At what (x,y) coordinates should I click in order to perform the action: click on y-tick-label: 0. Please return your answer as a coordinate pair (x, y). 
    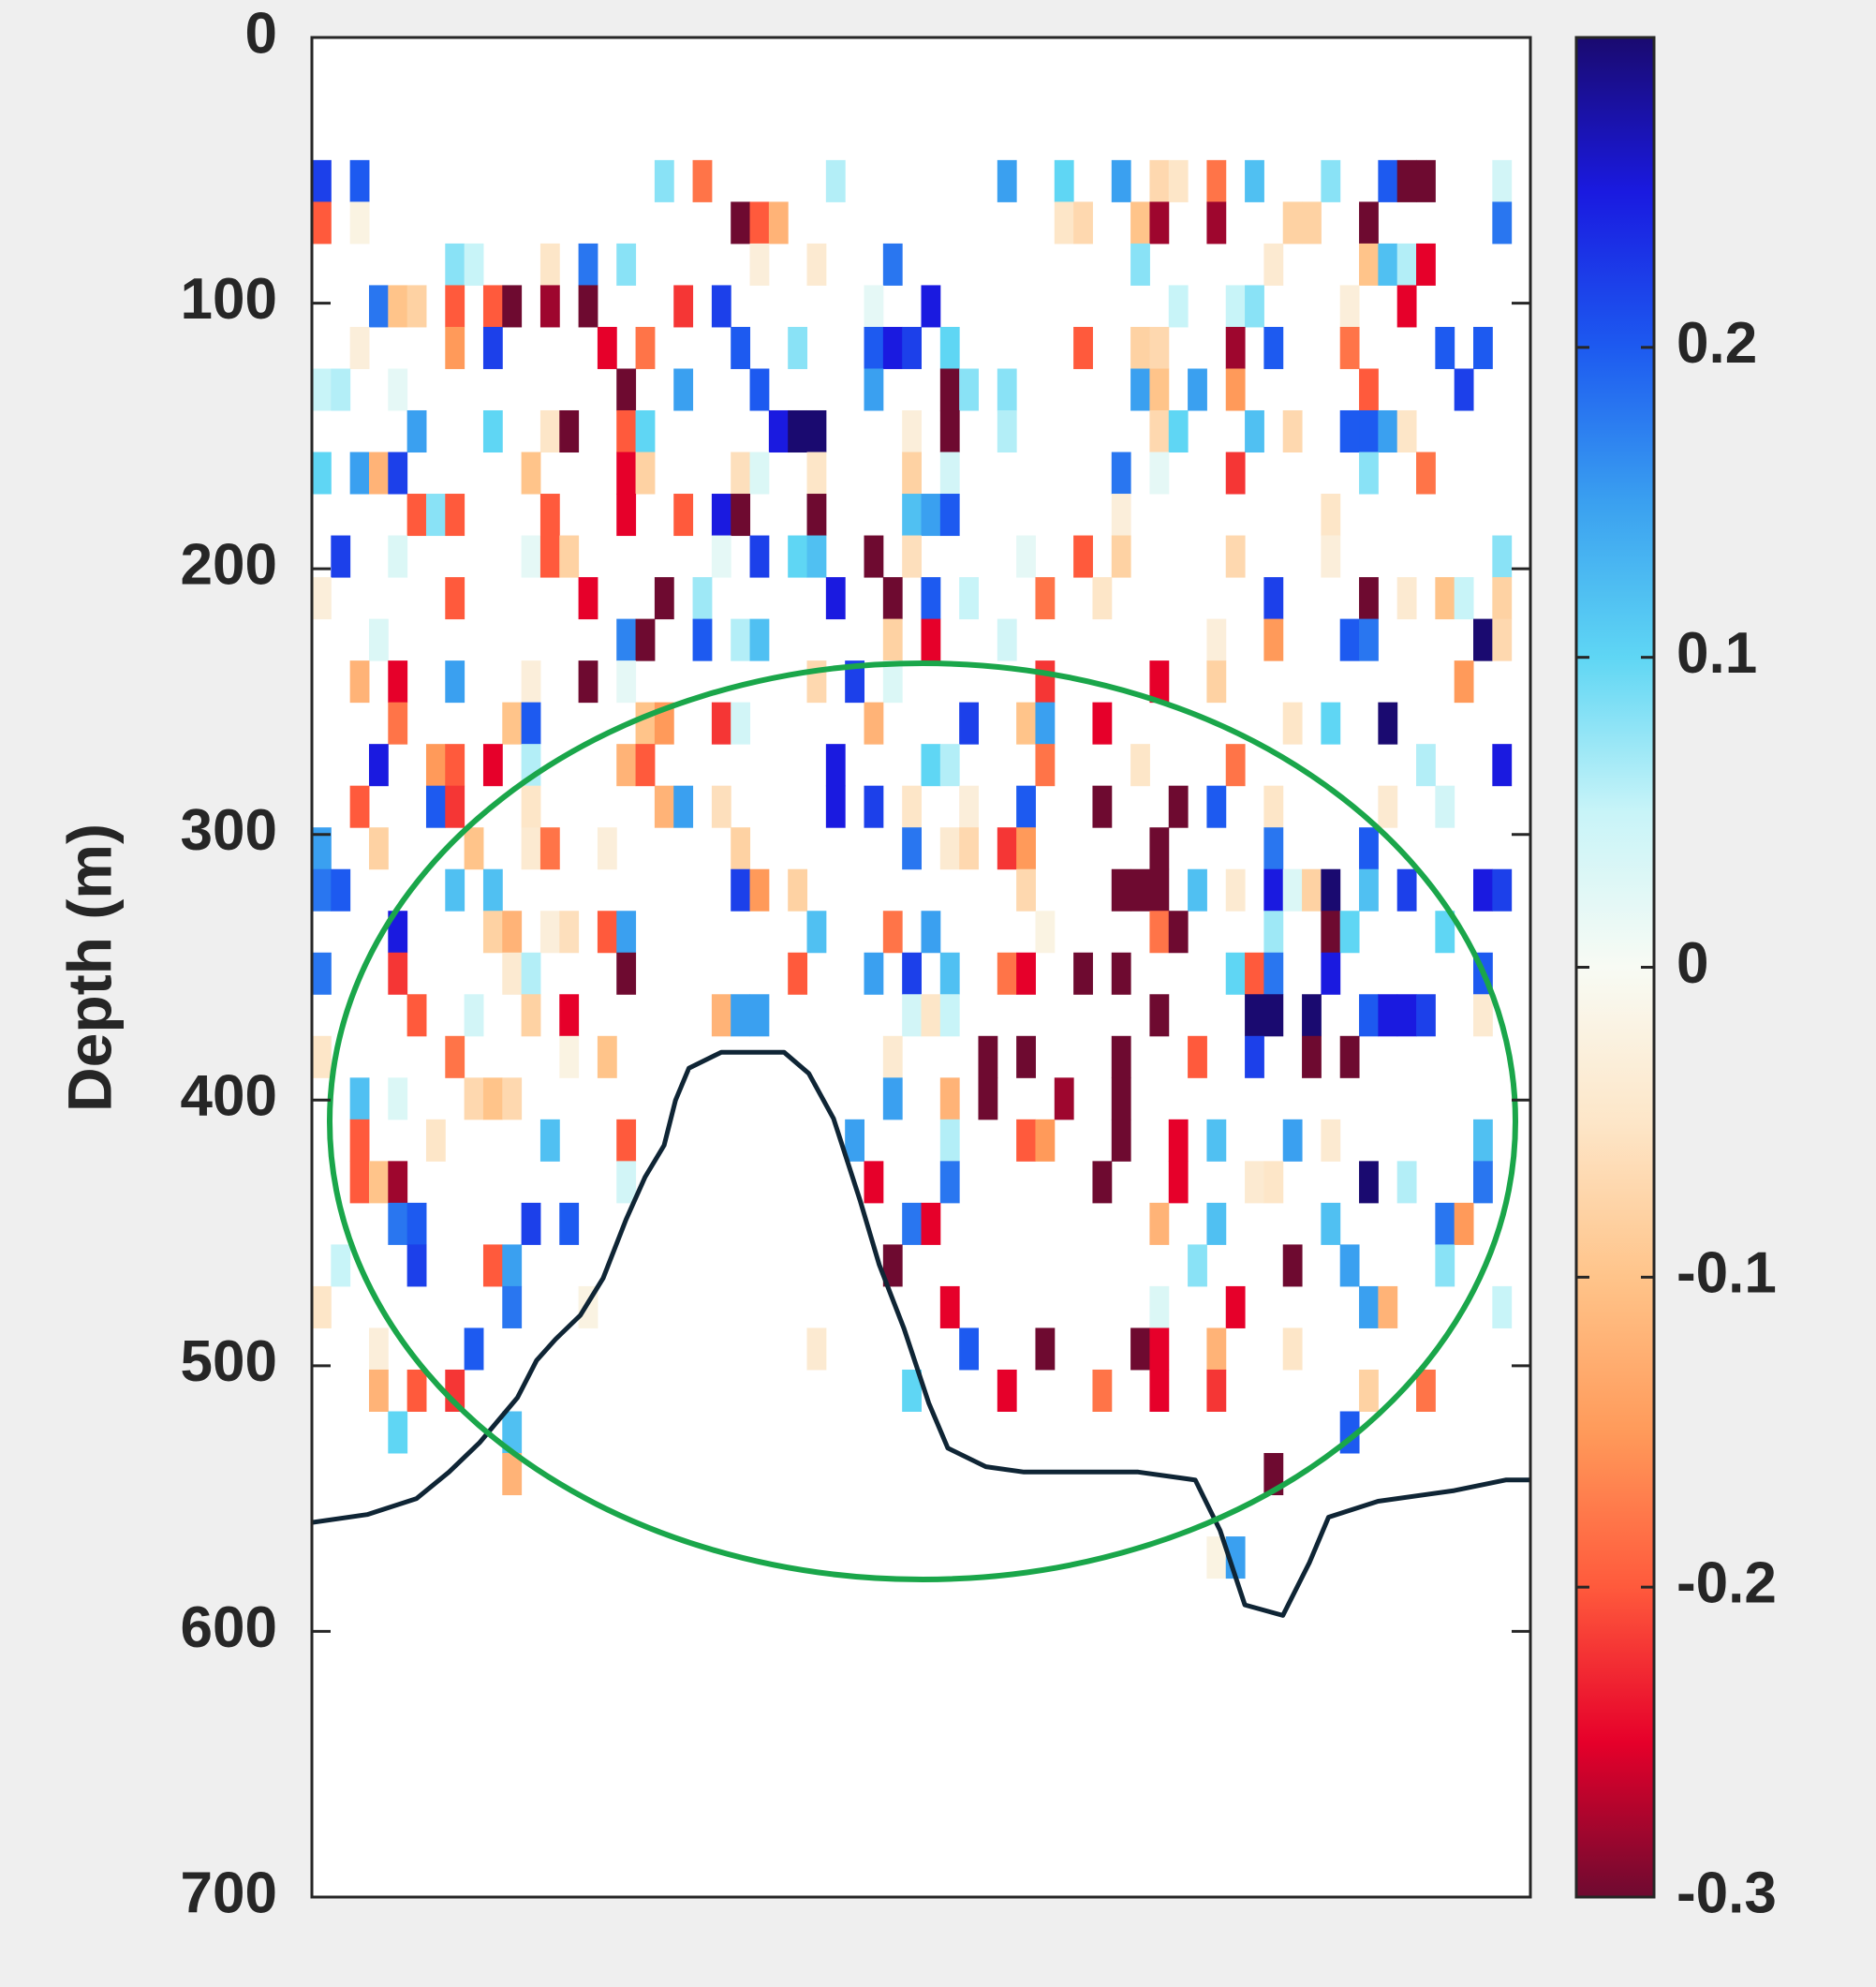
    Looking at the image, I should click on (261, 33).